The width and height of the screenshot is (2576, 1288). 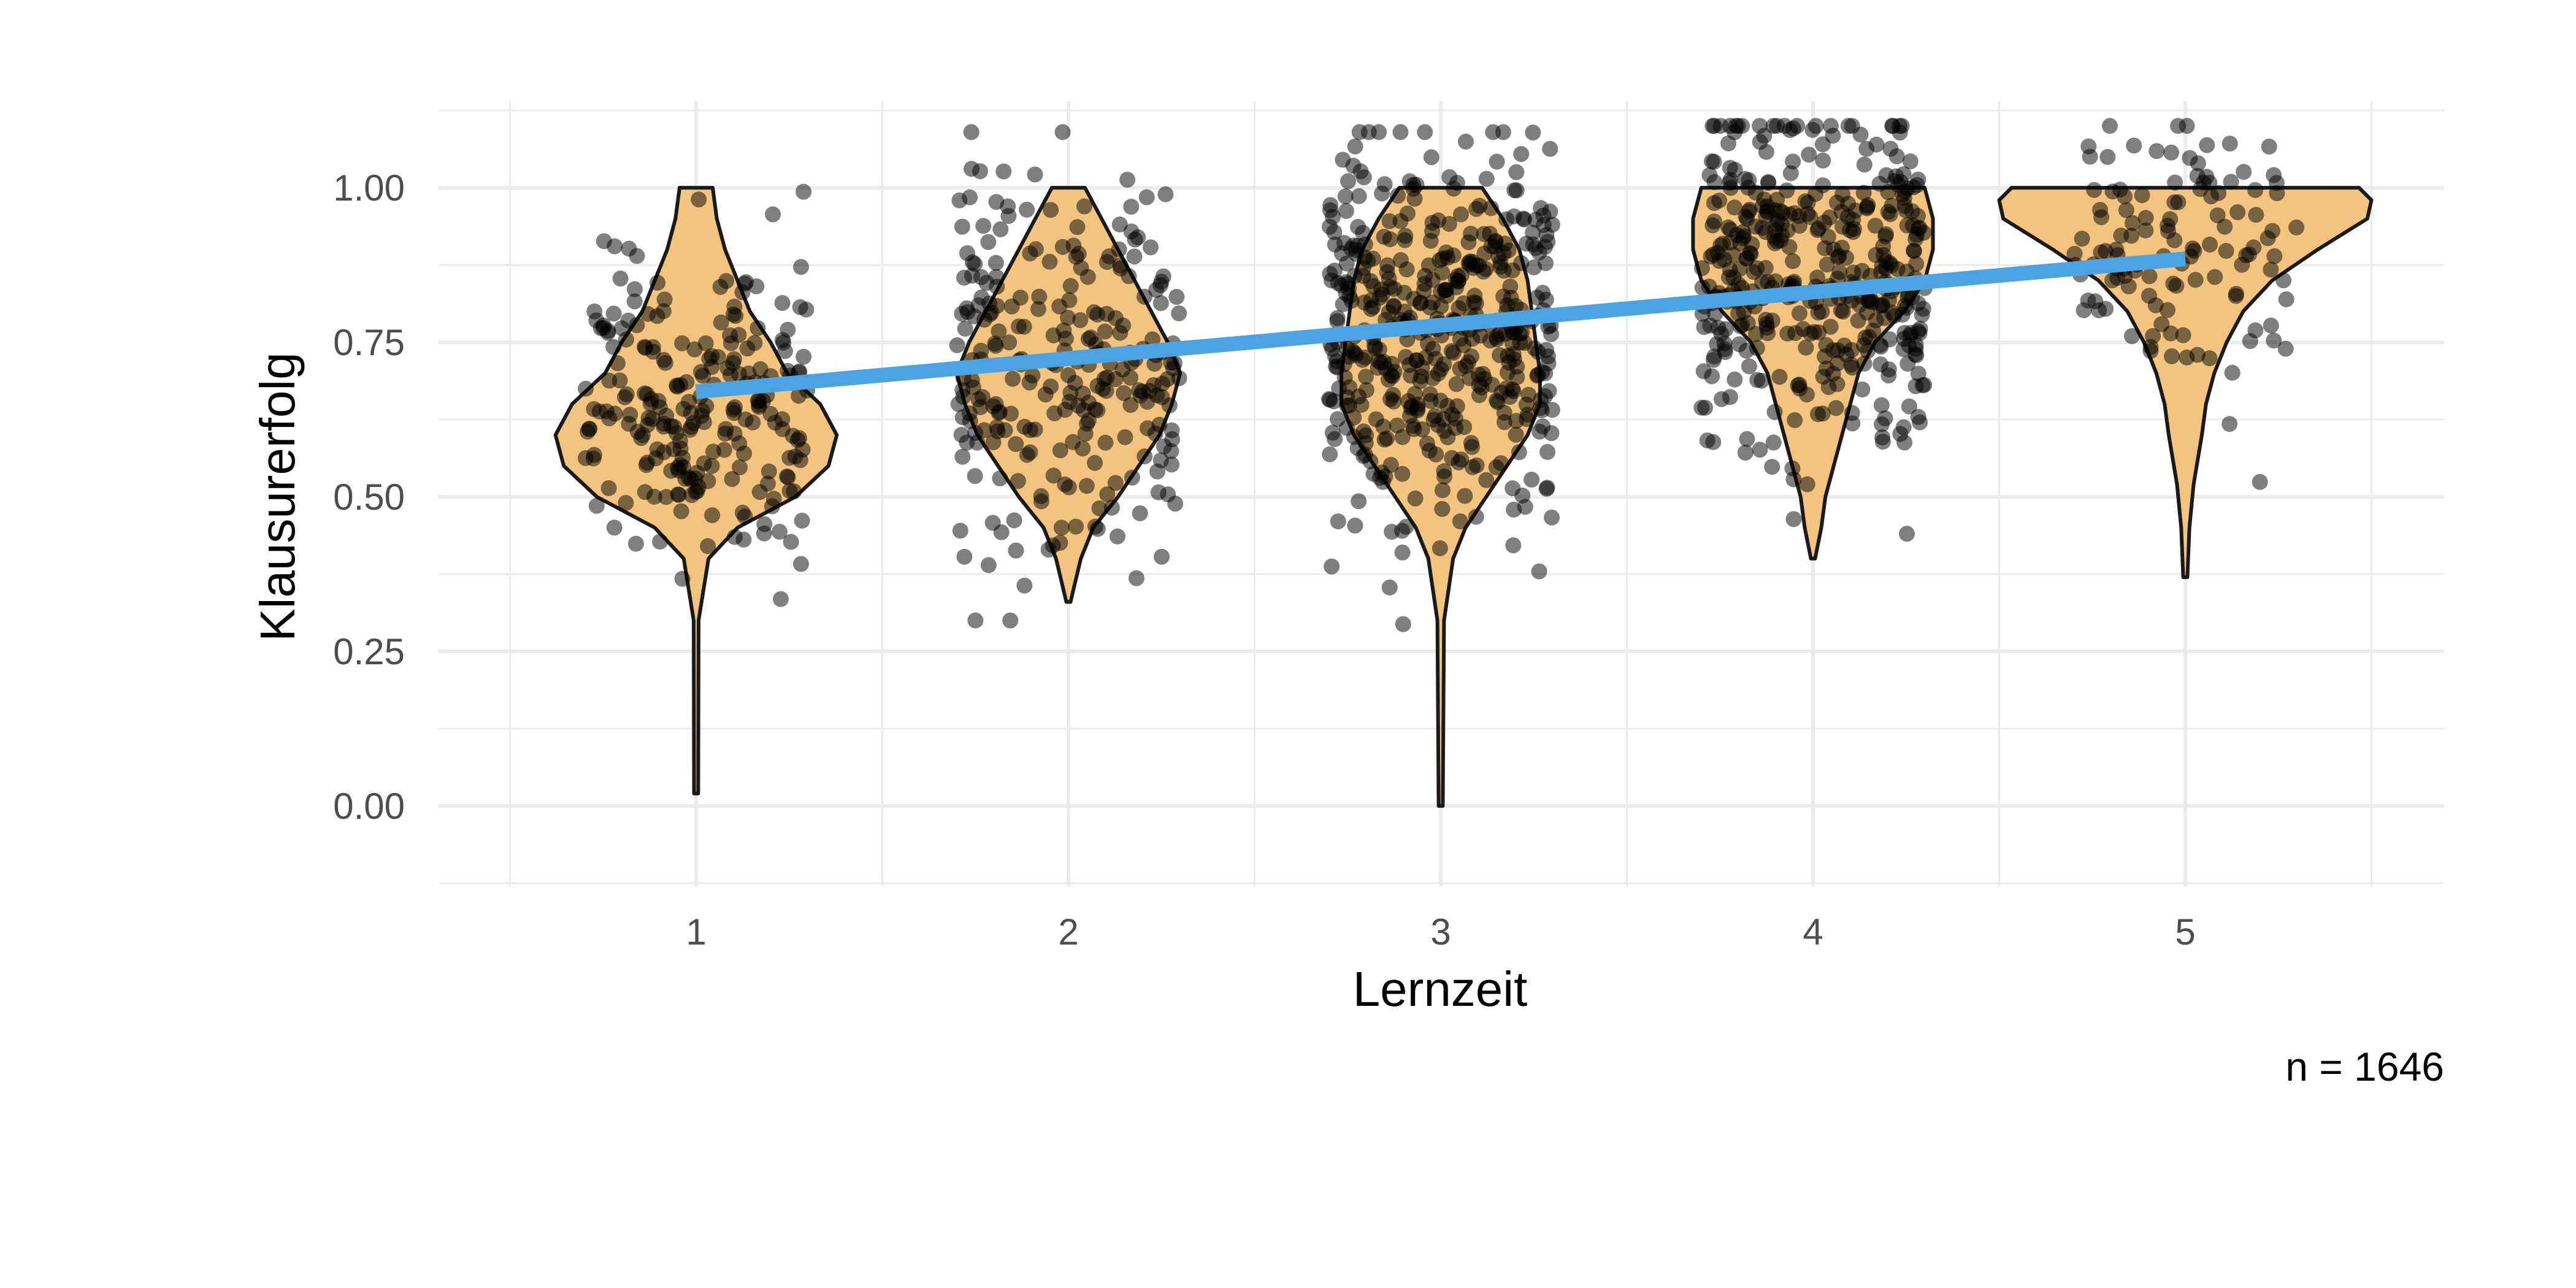 I want to click on y-axis-title: Klausurerfolg, so click(x=277, y=496).